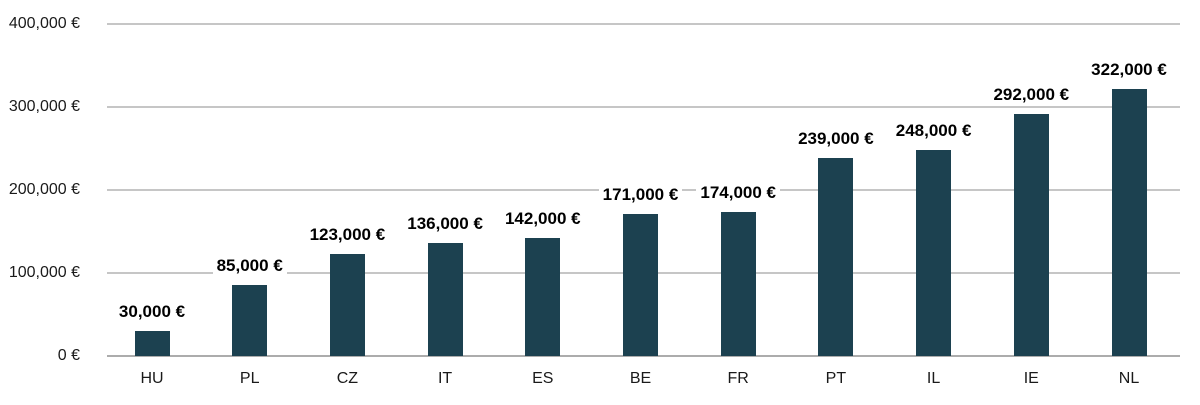 The height and width of the screenshot is (405, 1200). What do you see at coordinates (640, 378) in the screenshot?
I see `x-axis-tick-label: BE` at bounding box center [640, 378].